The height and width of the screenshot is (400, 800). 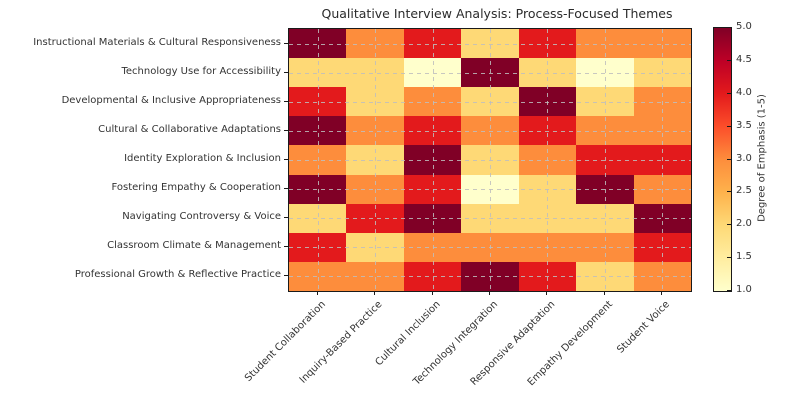 What do you see at coordinates (202, 158) in the screenshot?
I see `y-tick-label: Identity Exploration & Inclusion` at bounding box center [202, 158].